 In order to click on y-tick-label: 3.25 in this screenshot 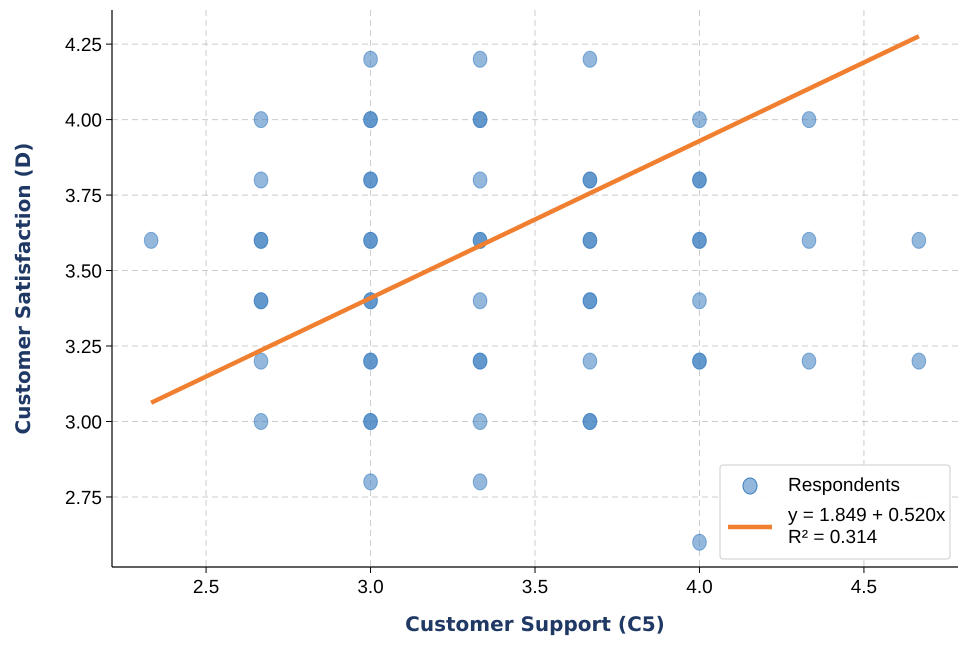, I will do `click(83, 347)`.